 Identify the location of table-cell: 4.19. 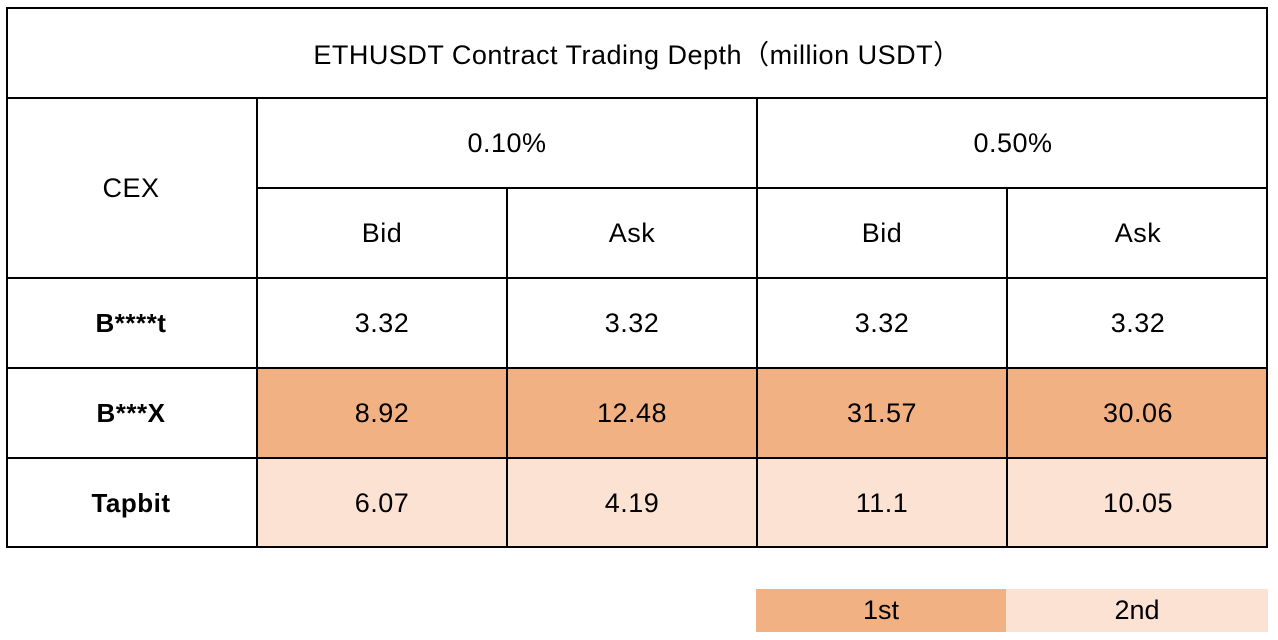
(631, 502).